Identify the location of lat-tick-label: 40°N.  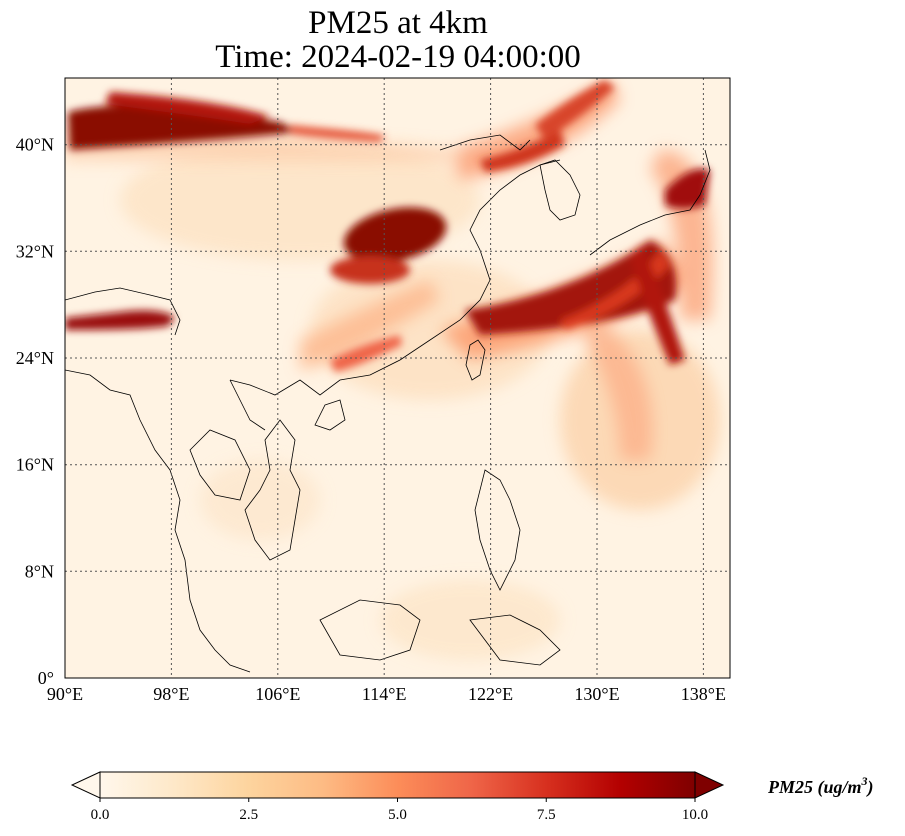
(35, 145).